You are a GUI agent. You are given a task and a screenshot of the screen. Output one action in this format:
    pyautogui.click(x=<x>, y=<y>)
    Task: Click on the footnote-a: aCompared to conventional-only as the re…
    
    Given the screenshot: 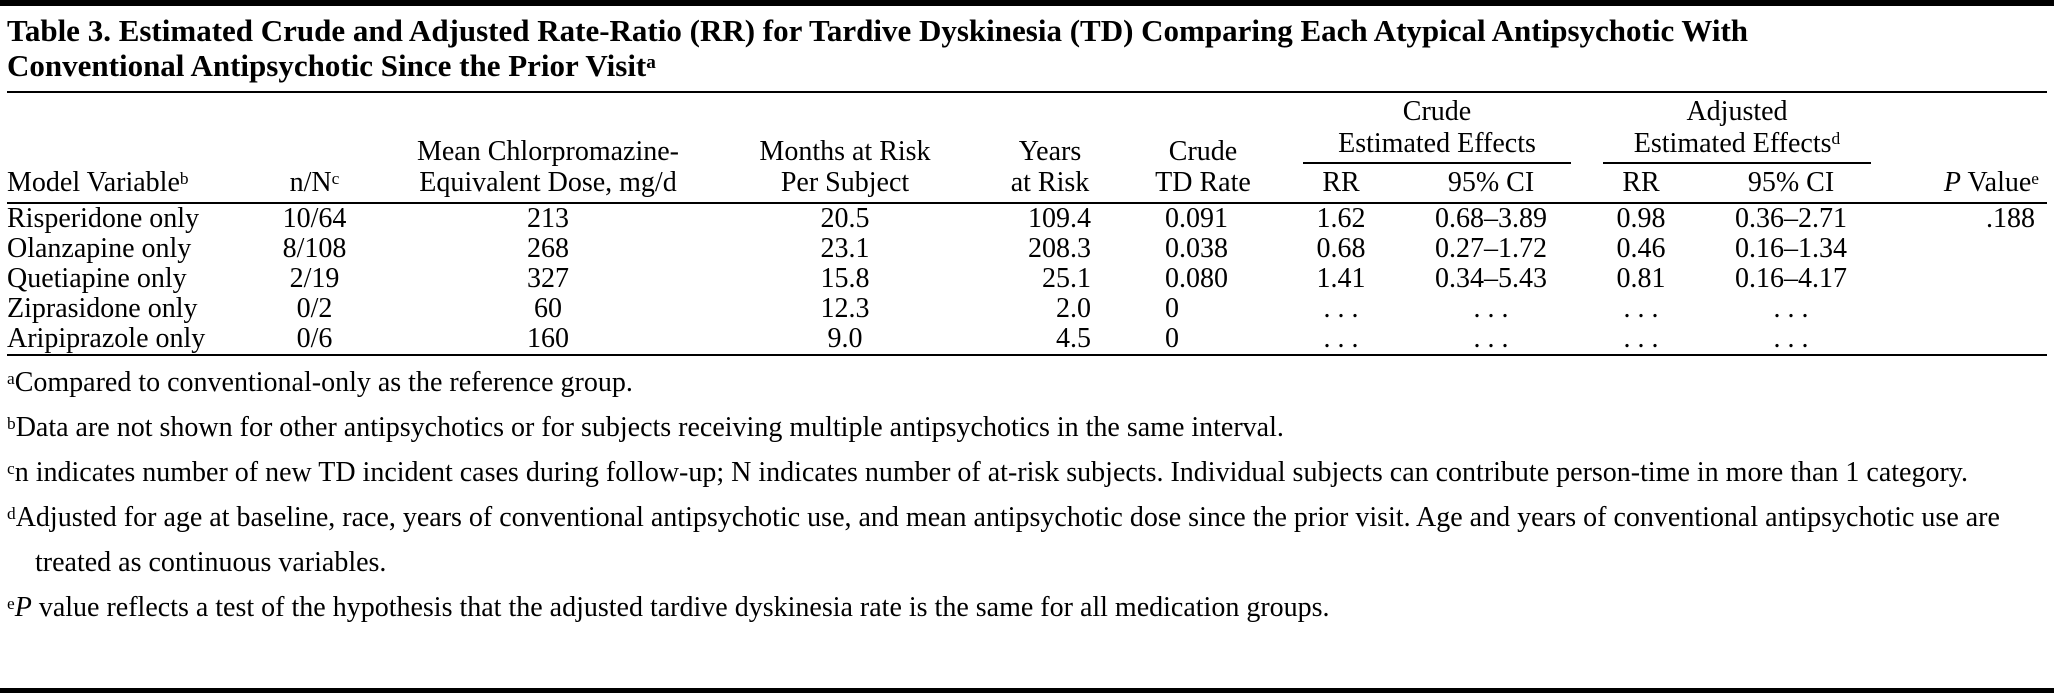 What is the action you would take?
    pyautogui.click(x=1027, y=382)
    